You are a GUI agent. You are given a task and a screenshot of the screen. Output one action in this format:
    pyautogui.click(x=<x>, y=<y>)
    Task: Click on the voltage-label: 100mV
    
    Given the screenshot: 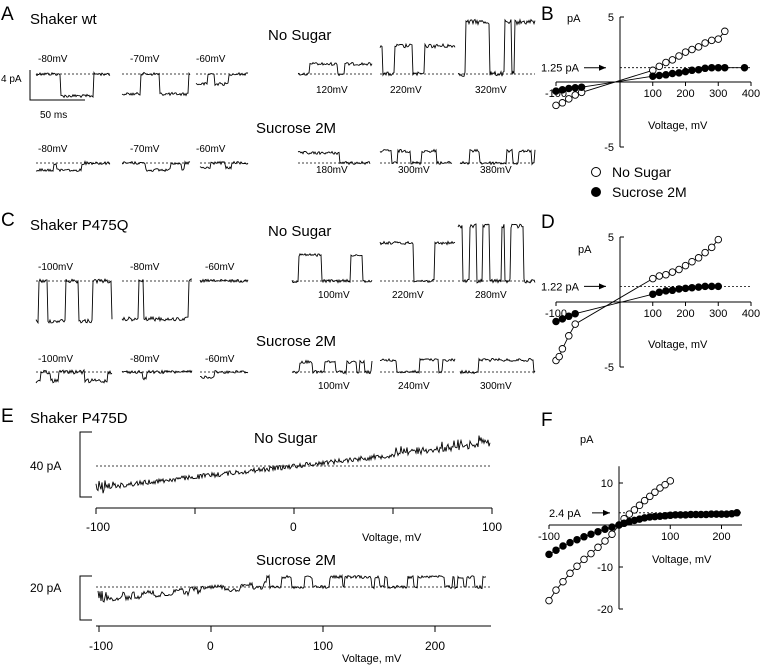 What is the action you would take?
    pyautogui.click(x=334, y=295)
    